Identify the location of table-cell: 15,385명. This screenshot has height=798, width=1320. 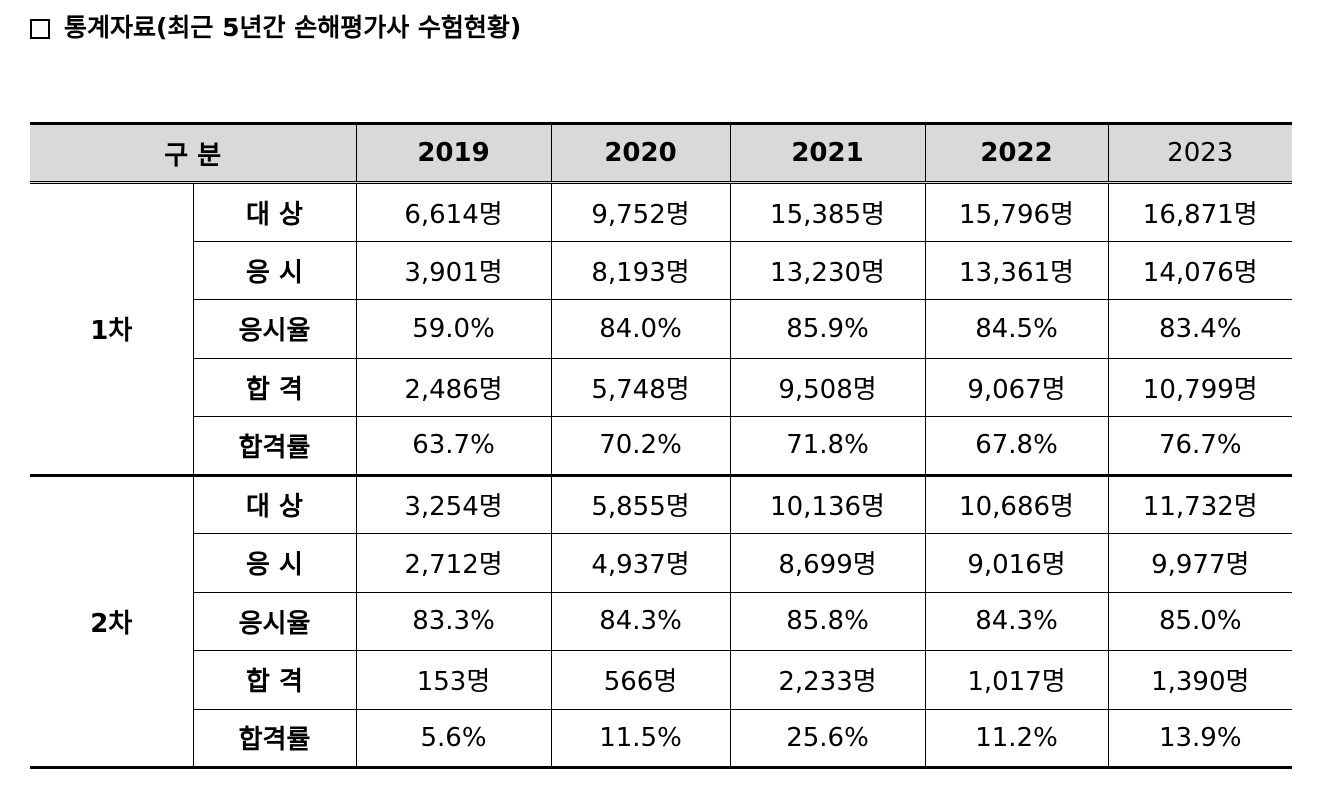
(827, 212).